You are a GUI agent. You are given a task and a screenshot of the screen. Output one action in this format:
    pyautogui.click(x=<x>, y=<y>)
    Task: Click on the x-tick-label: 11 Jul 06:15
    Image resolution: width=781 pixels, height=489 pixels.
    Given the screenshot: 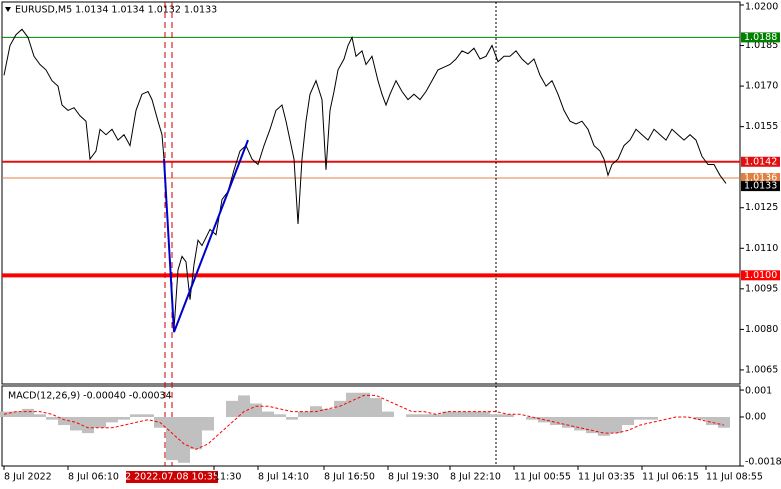 What is the action you would take?
    pyautogui.click(x=670, y=477)
    